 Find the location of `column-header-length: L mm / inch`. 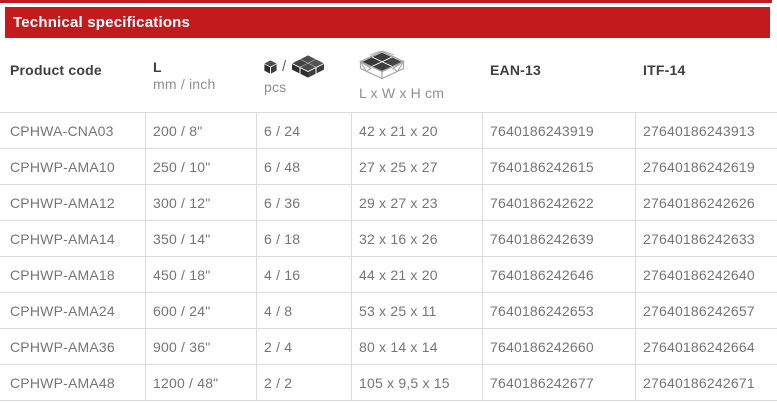

column-header-length: L mm / inch is located at coordinates (201, 75).